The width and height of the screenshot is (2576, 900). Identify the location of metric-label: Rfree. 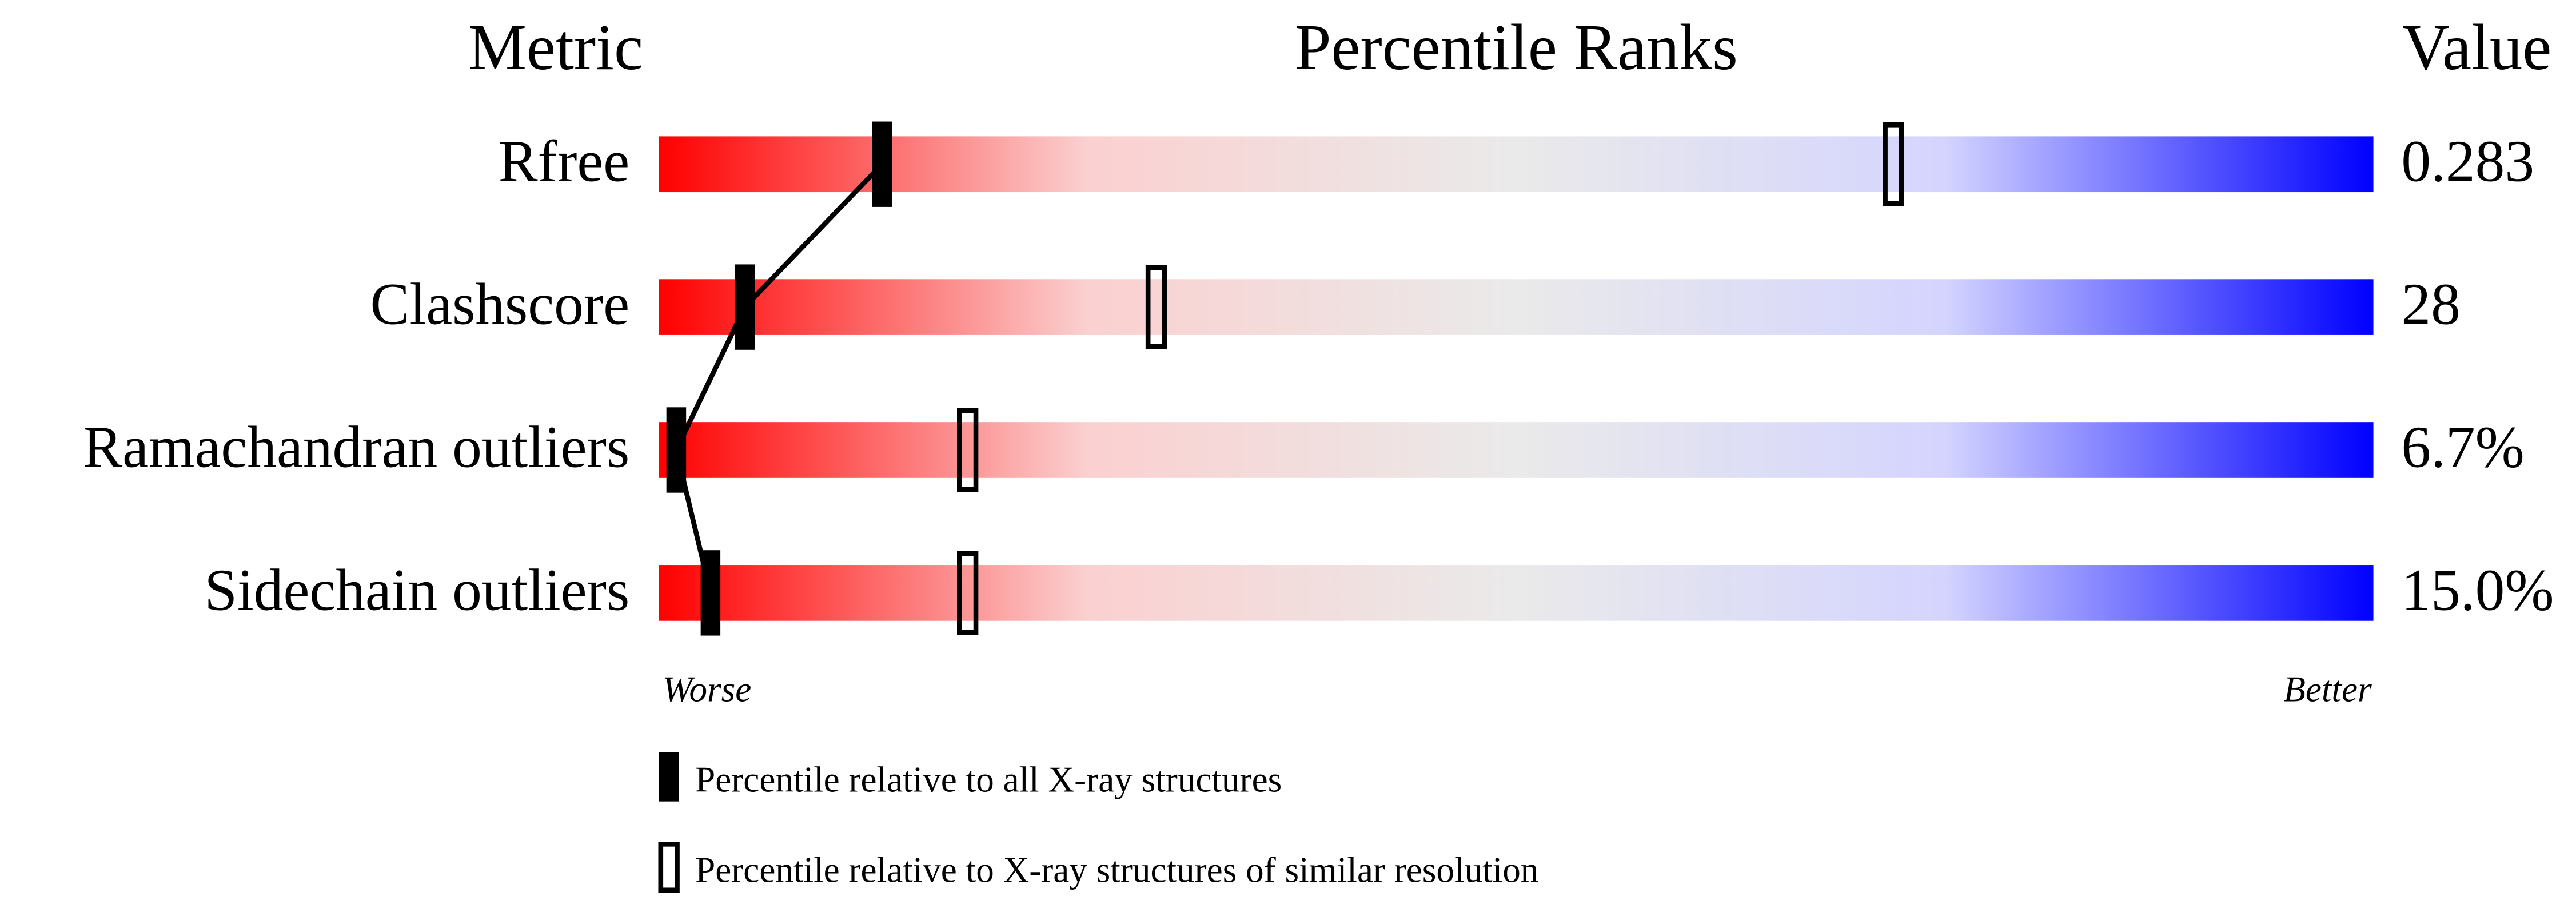
(564, 161).